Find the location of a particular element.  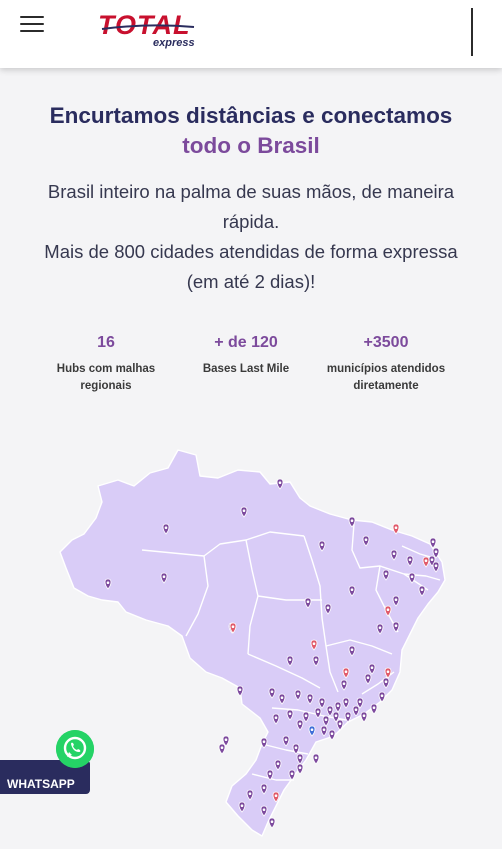

stat-hubs: 16 Hubs com malhas regionais is located at coordinates (106, 363).